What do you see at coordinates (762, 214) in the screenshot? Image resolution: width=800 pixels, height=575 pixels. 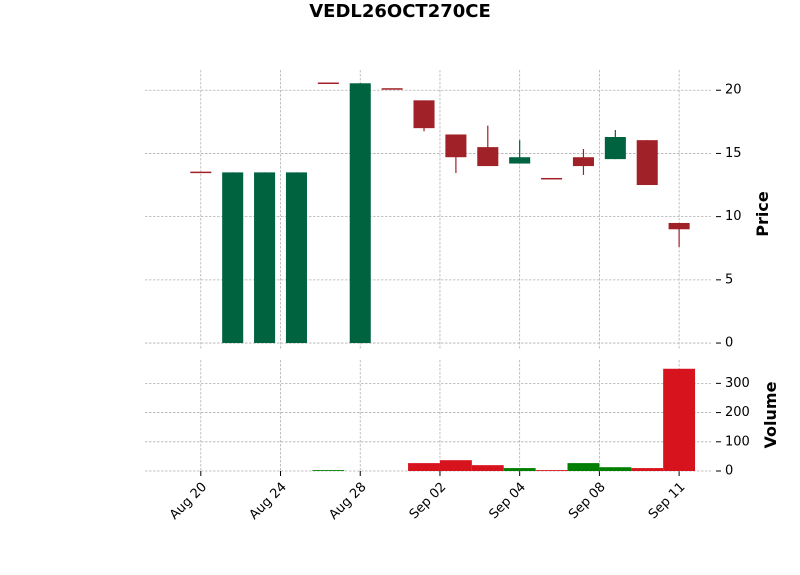 I see `y-axis-label: Price` at bounding box center [762, 214].